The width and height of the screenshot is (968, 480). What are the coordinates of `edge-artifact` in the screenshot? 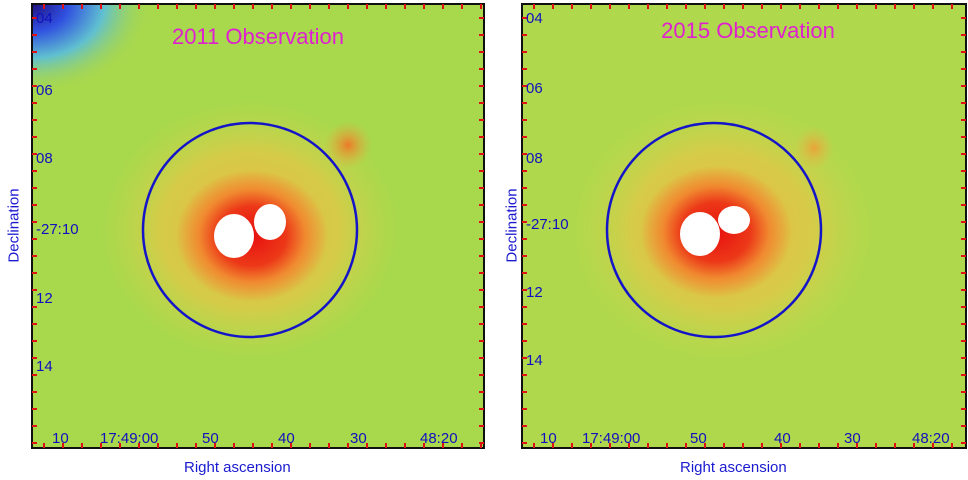 It's located at (92, 49).